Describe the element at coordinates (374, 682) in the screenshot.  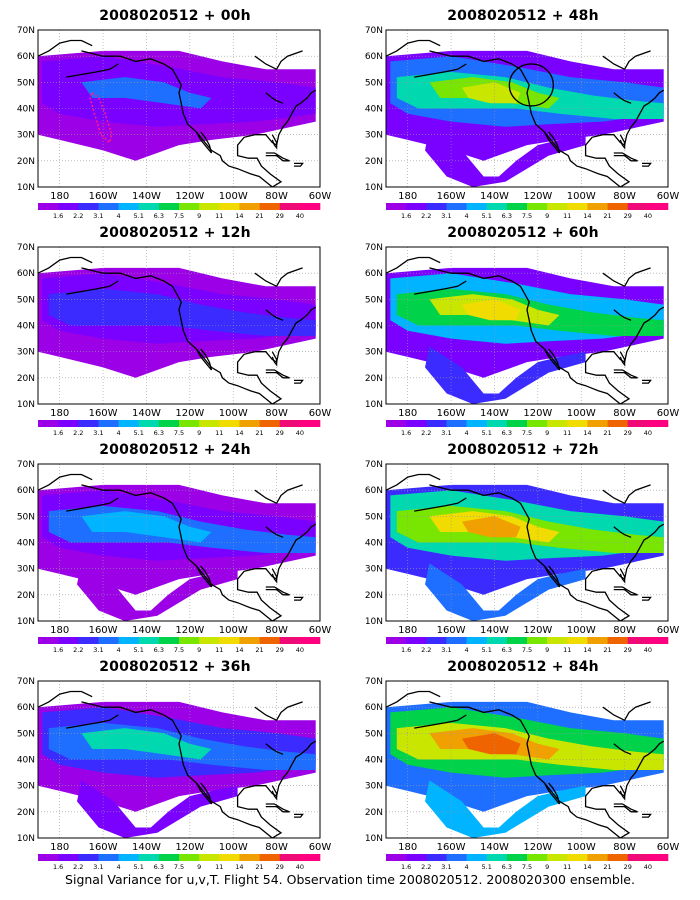
I see `lat-tick-label: 70N` at that location.